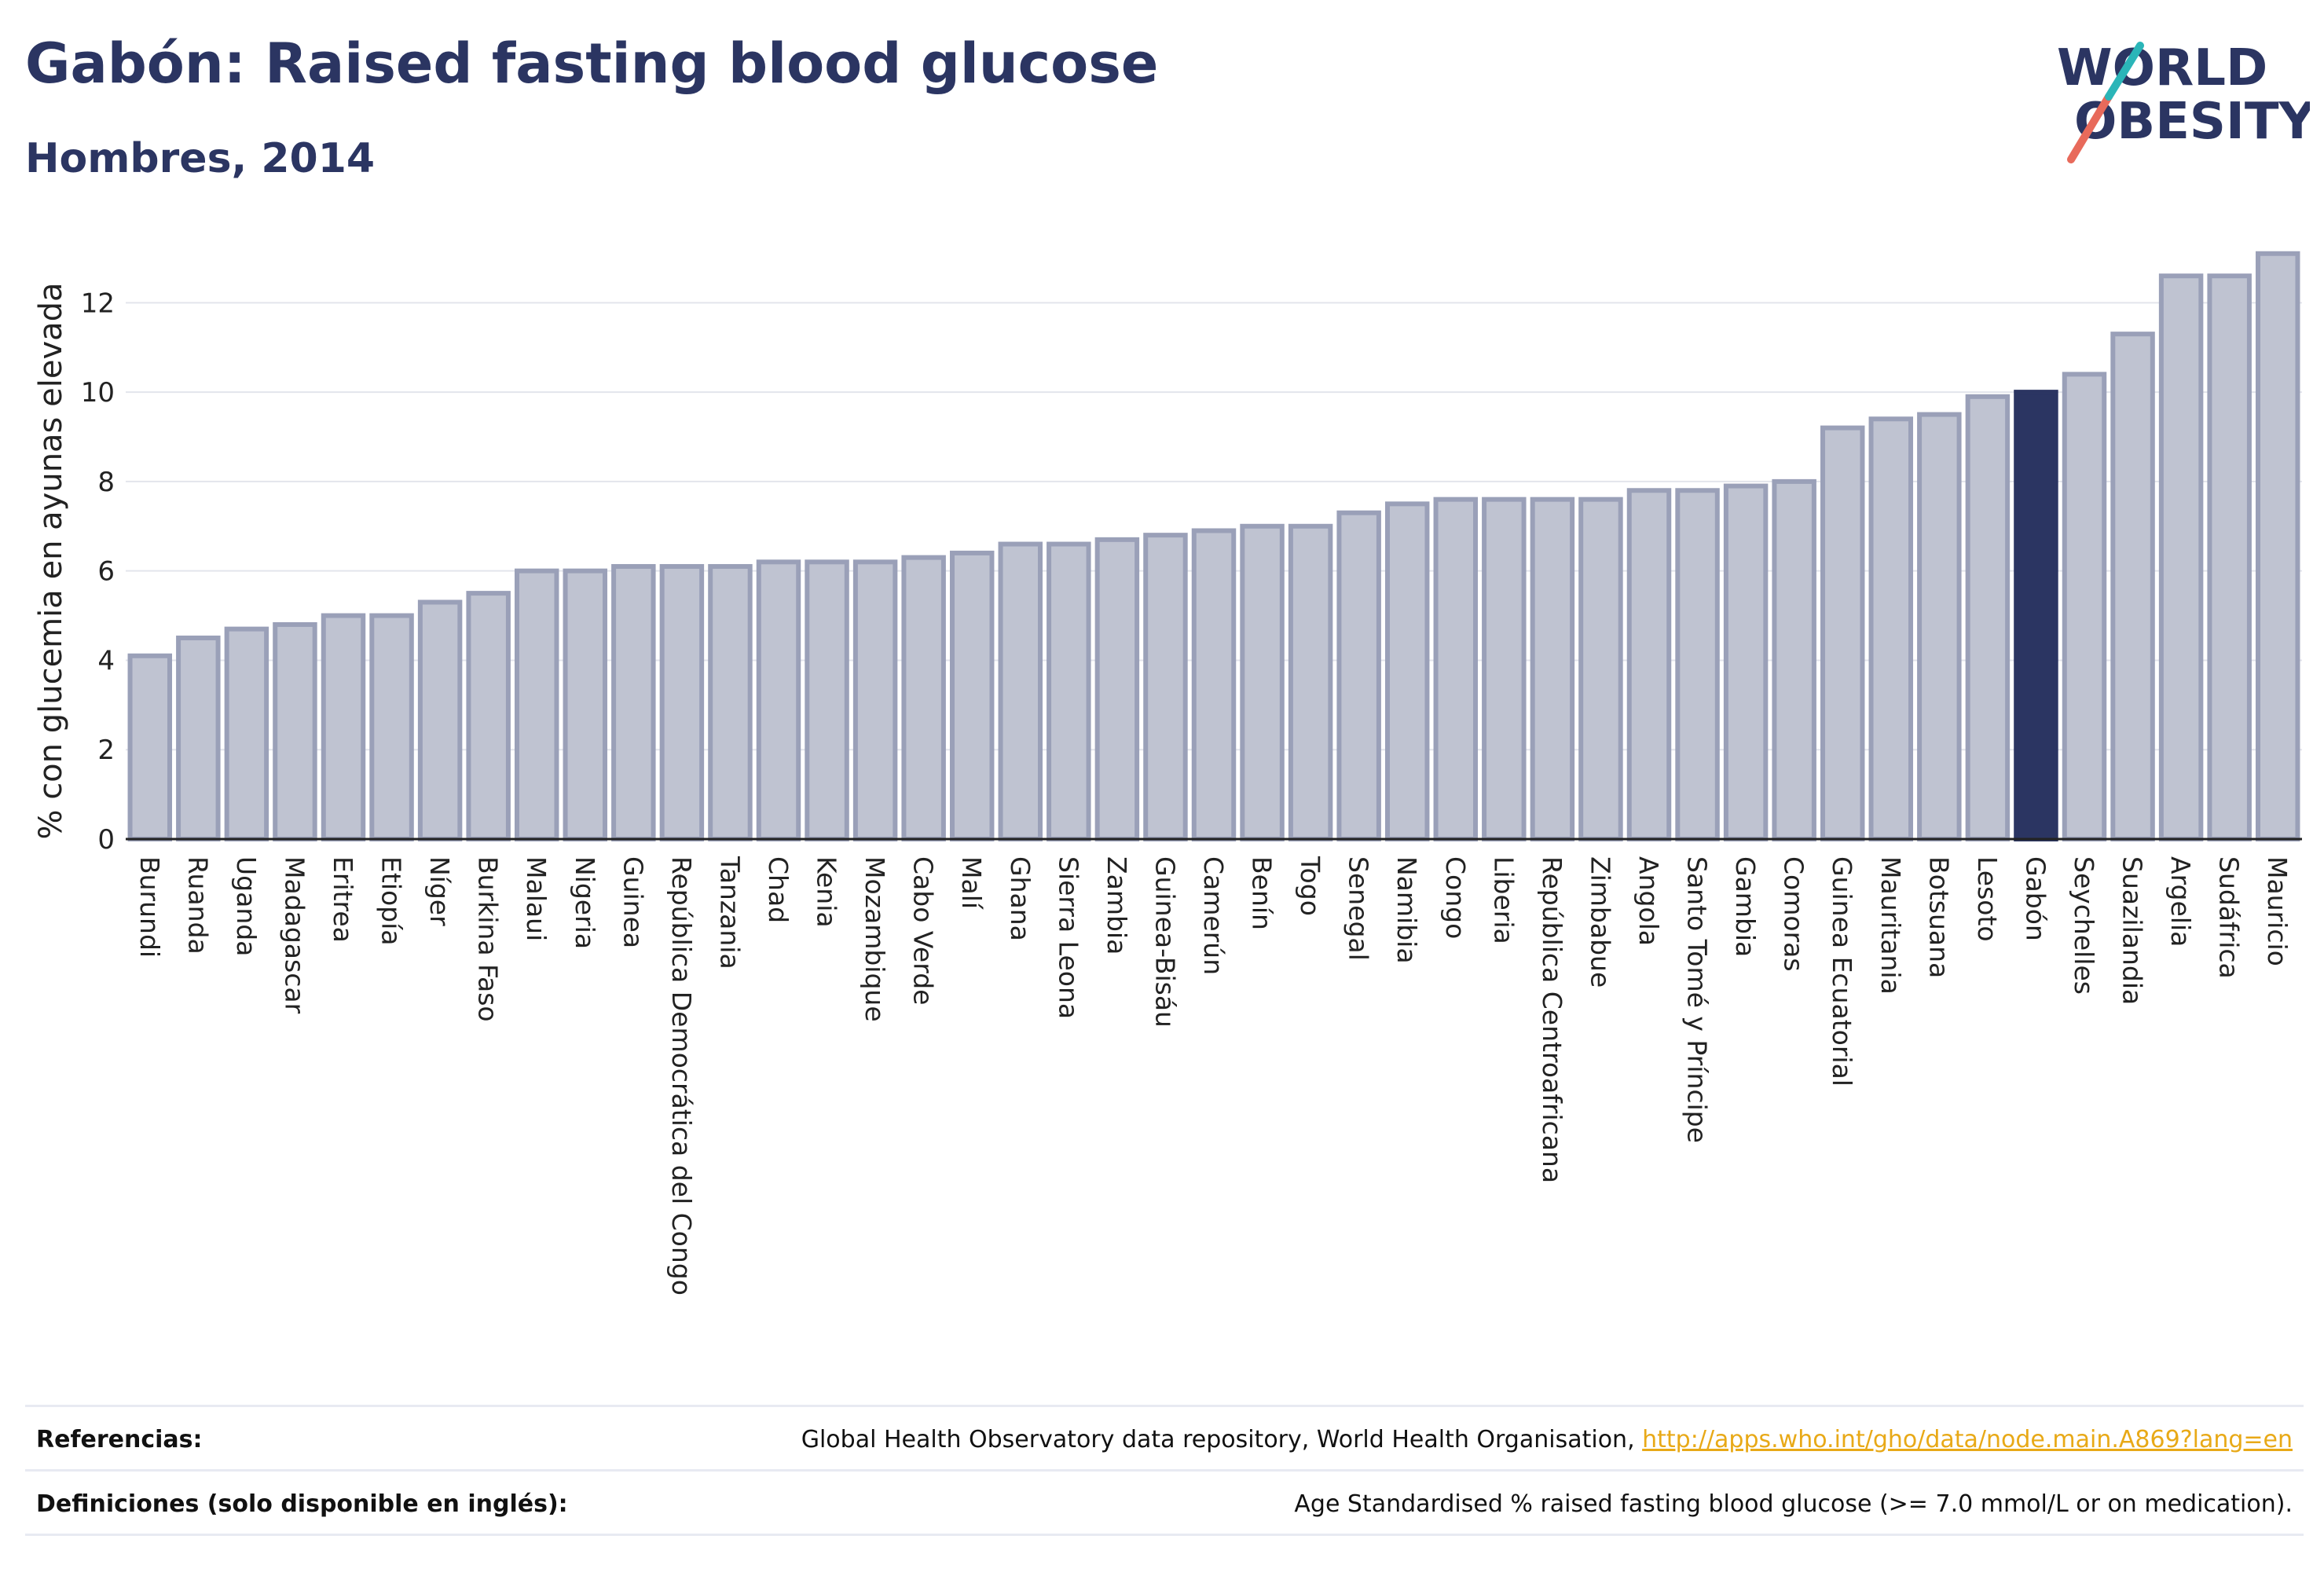 This screenshot has width=2324, height=1576. I want to click on x-category-label: Sudáfrica, so click(2229, 917).